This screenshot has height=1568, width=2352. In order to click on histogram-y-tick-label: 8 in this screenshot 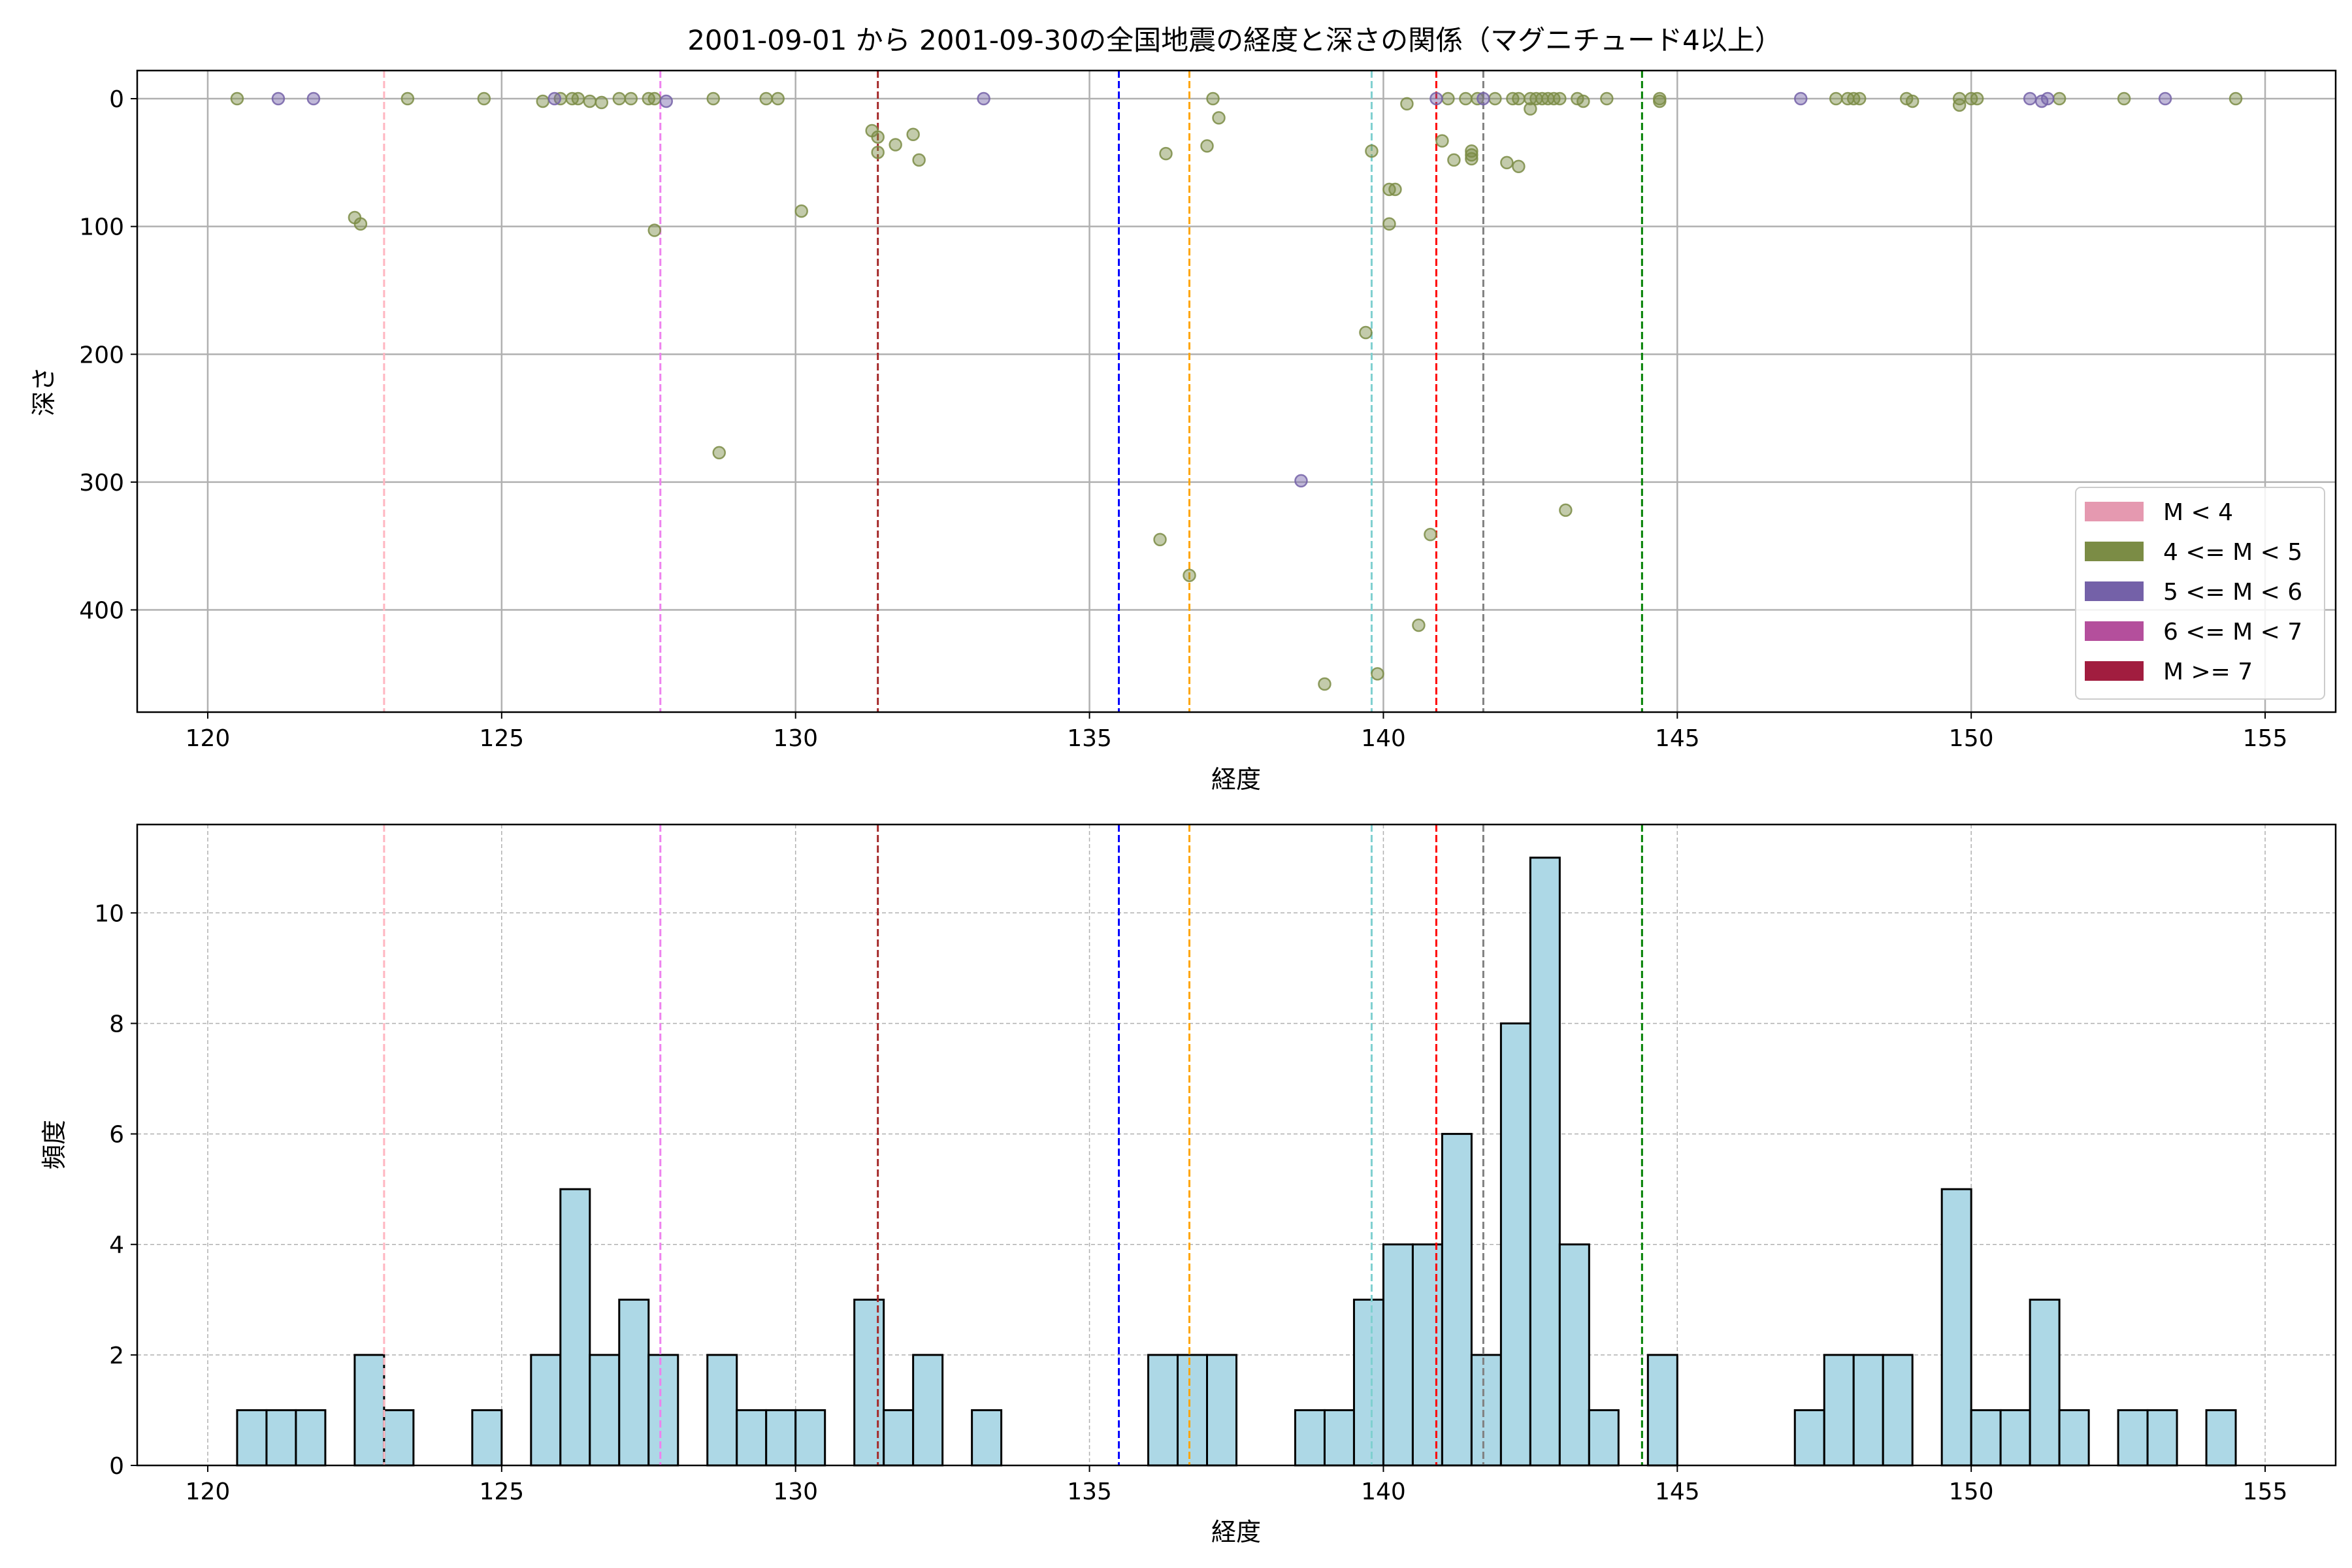, I will do `click(116, 1024)`.